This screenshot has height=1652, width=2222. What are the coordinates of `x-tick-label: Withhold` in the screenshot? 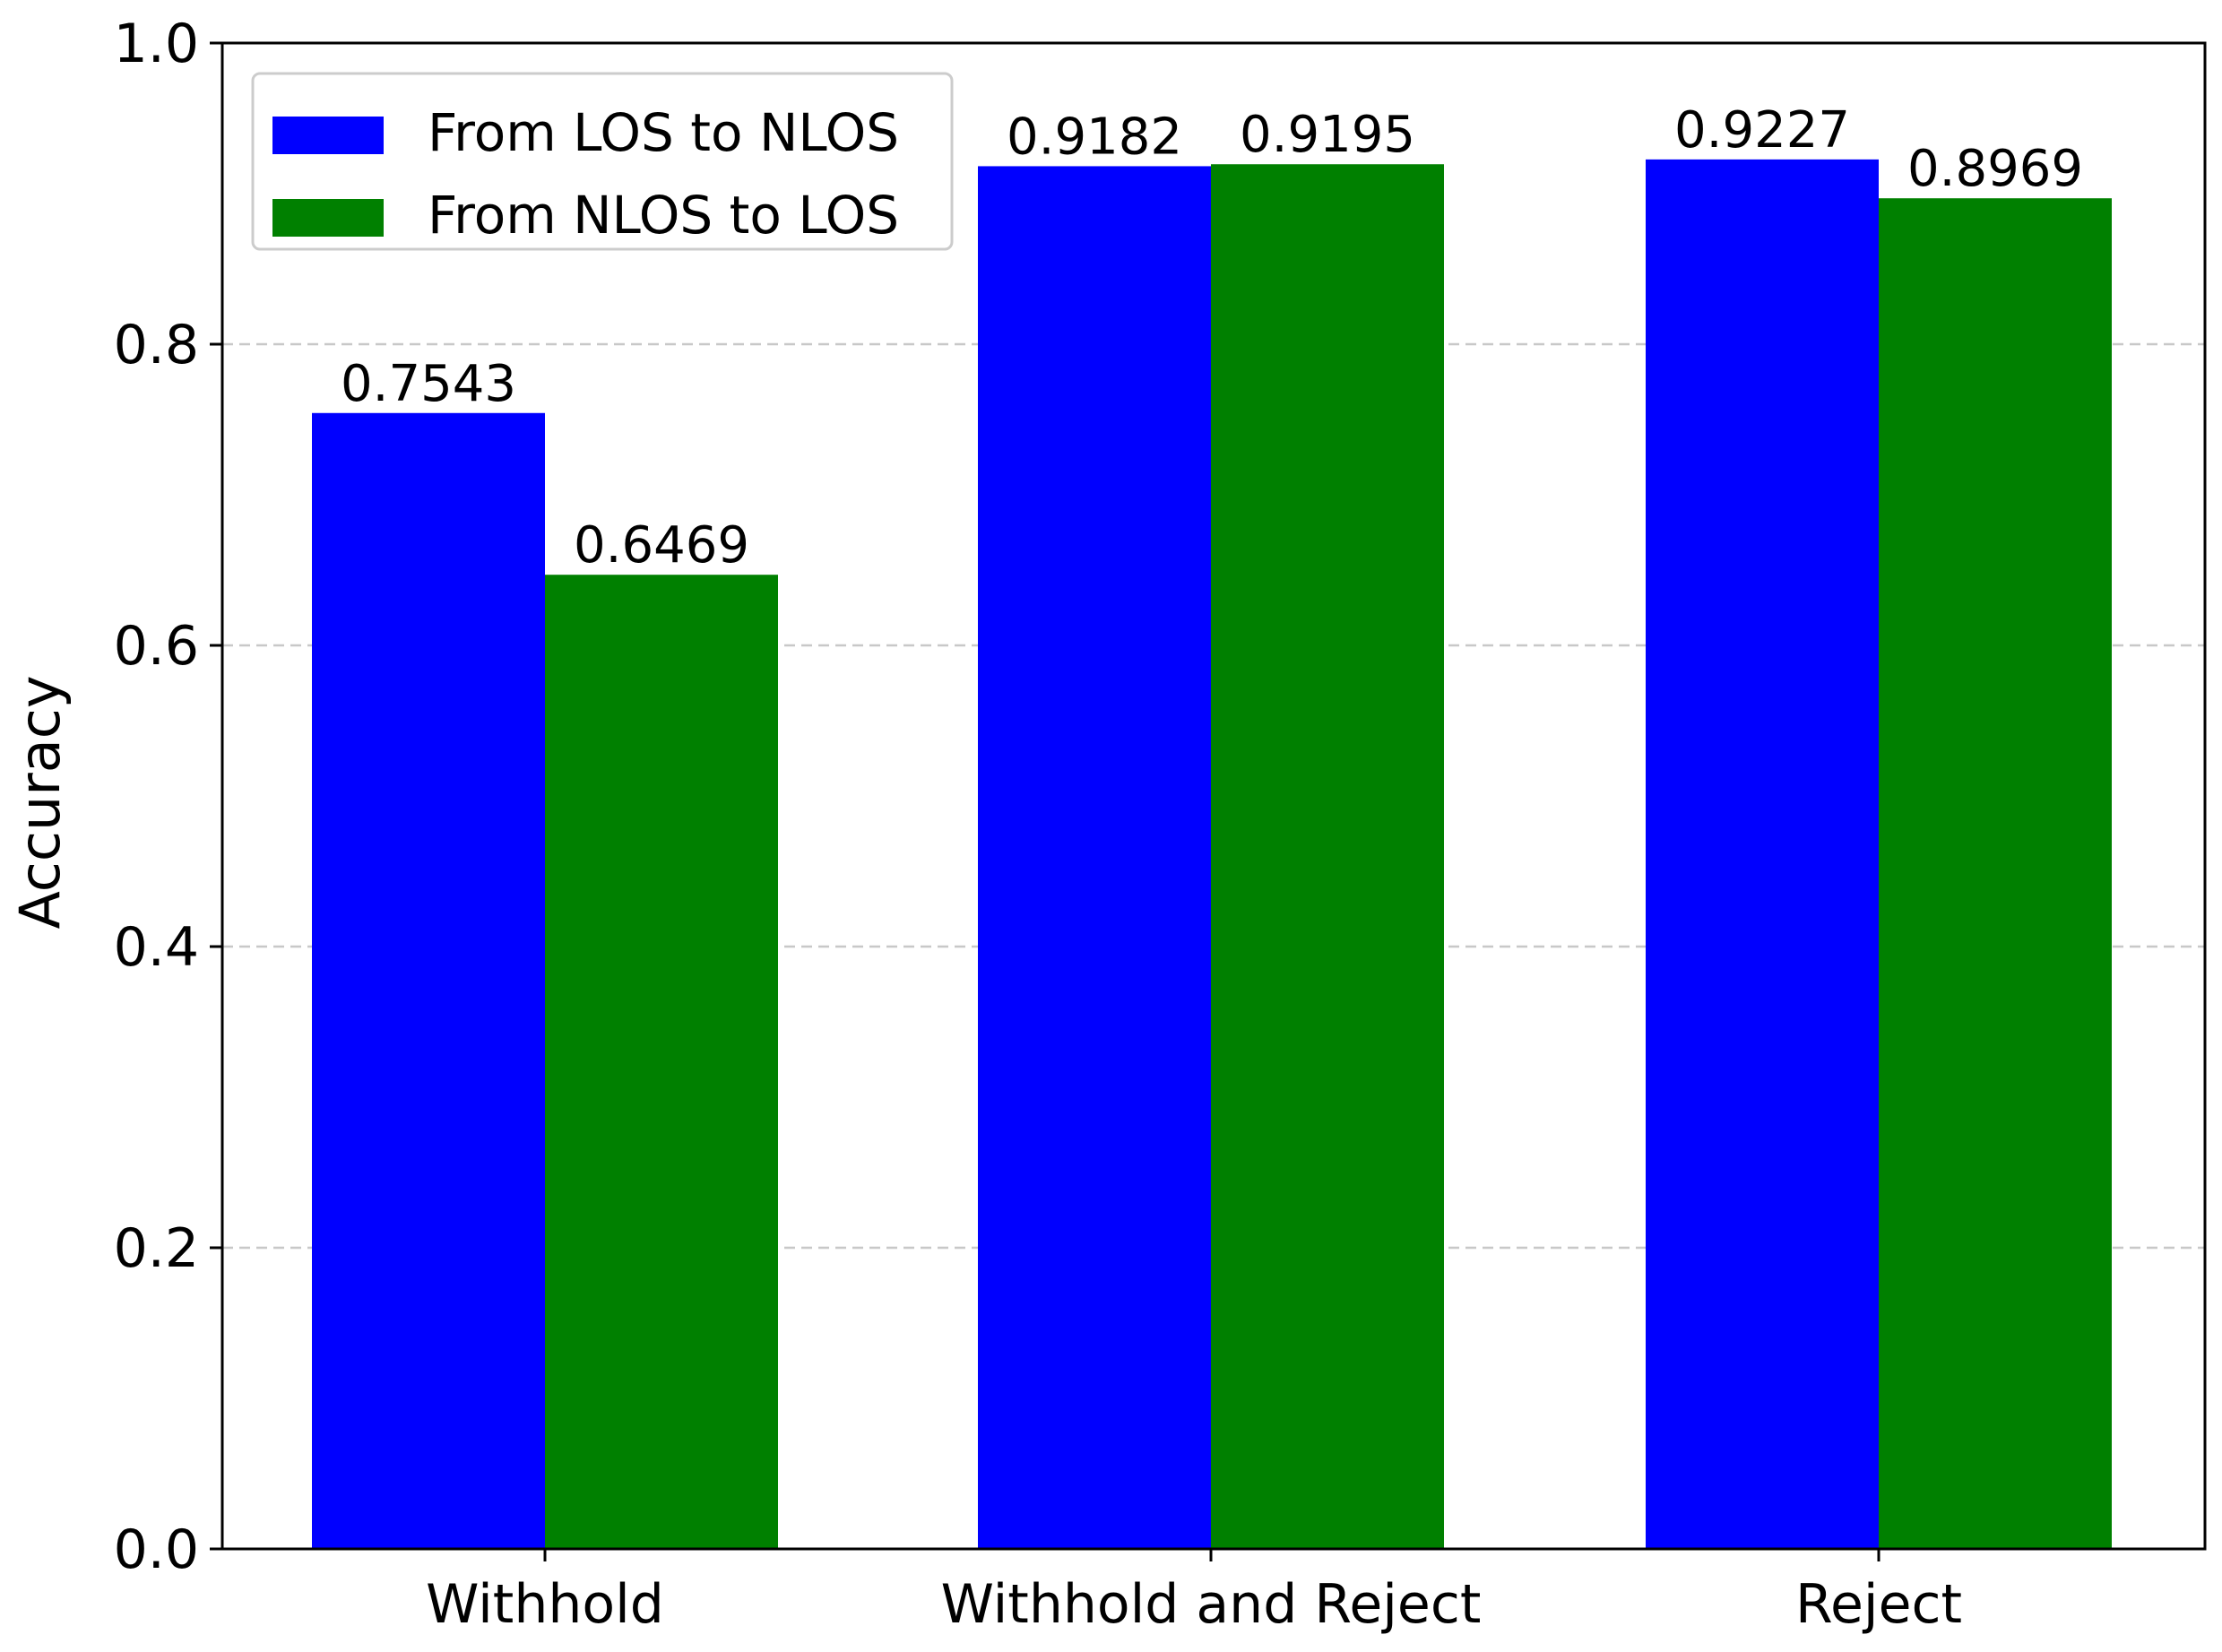 It's located at (545, 1604).